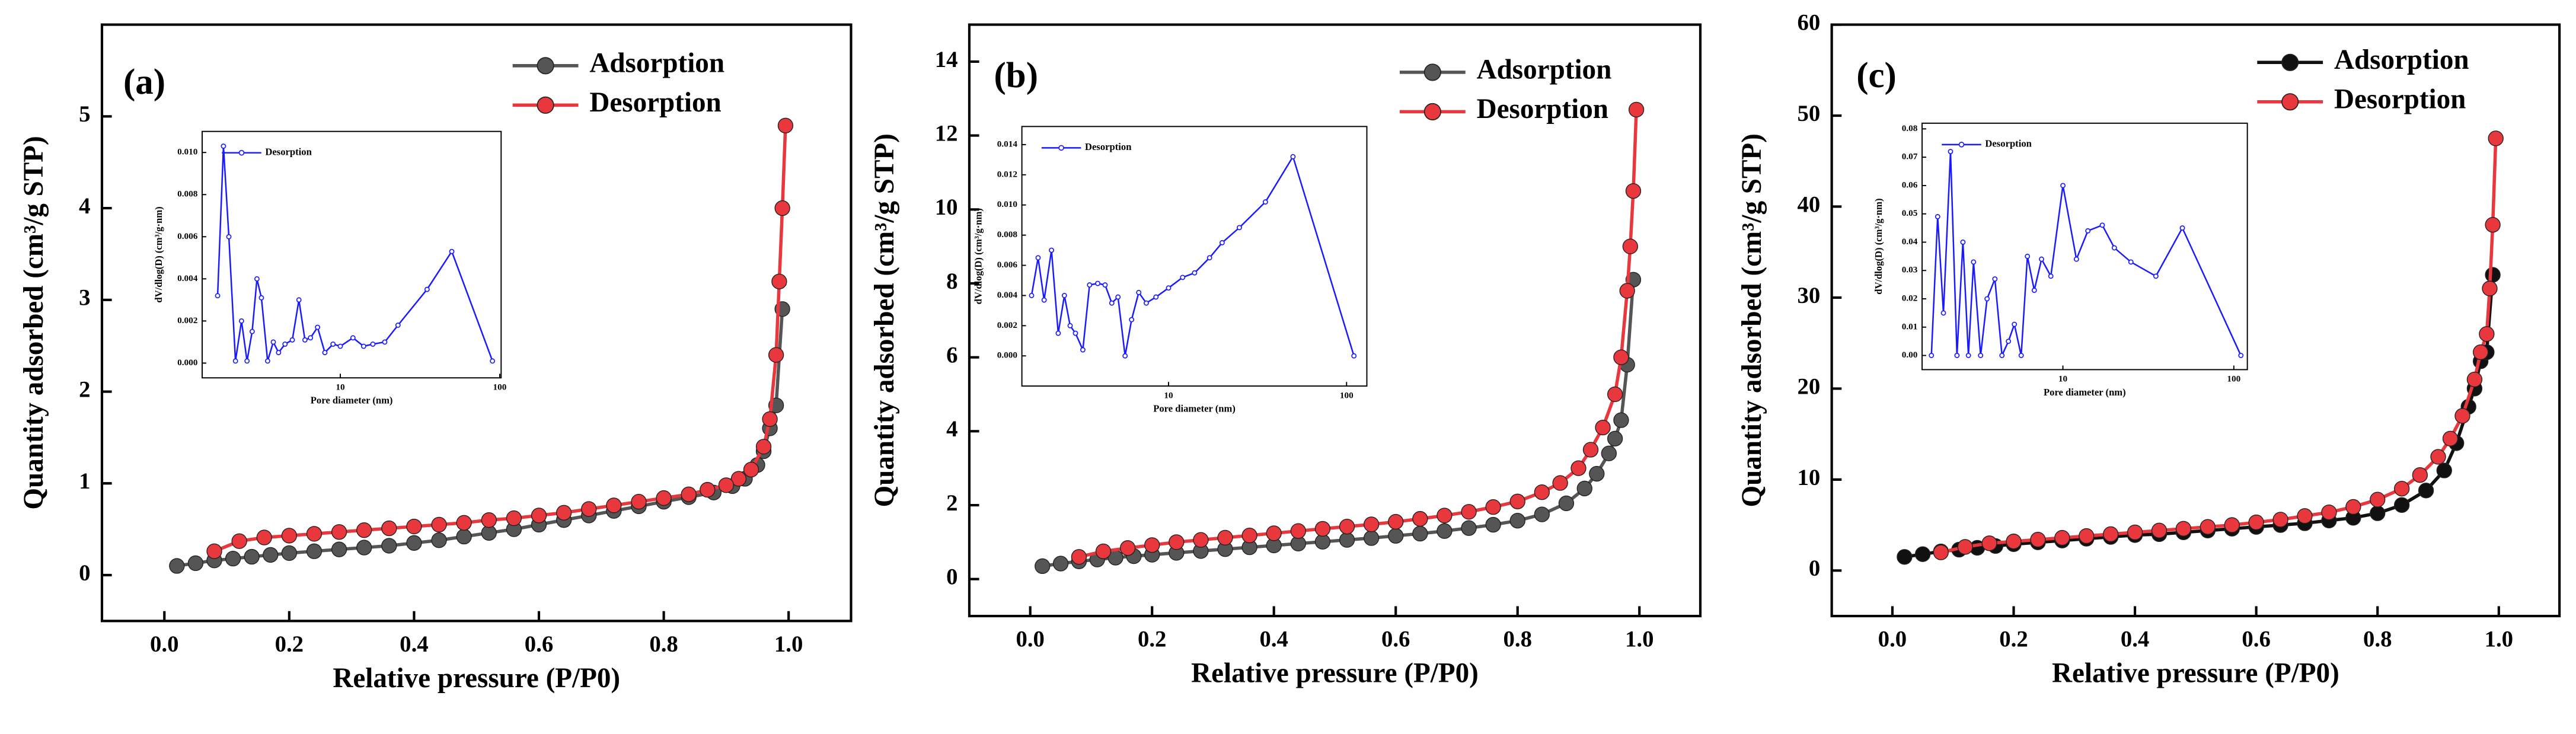 The width and height of the screenshot is (2576, 734). I want to click on y-tick-label: 0, so click(1814, 568).